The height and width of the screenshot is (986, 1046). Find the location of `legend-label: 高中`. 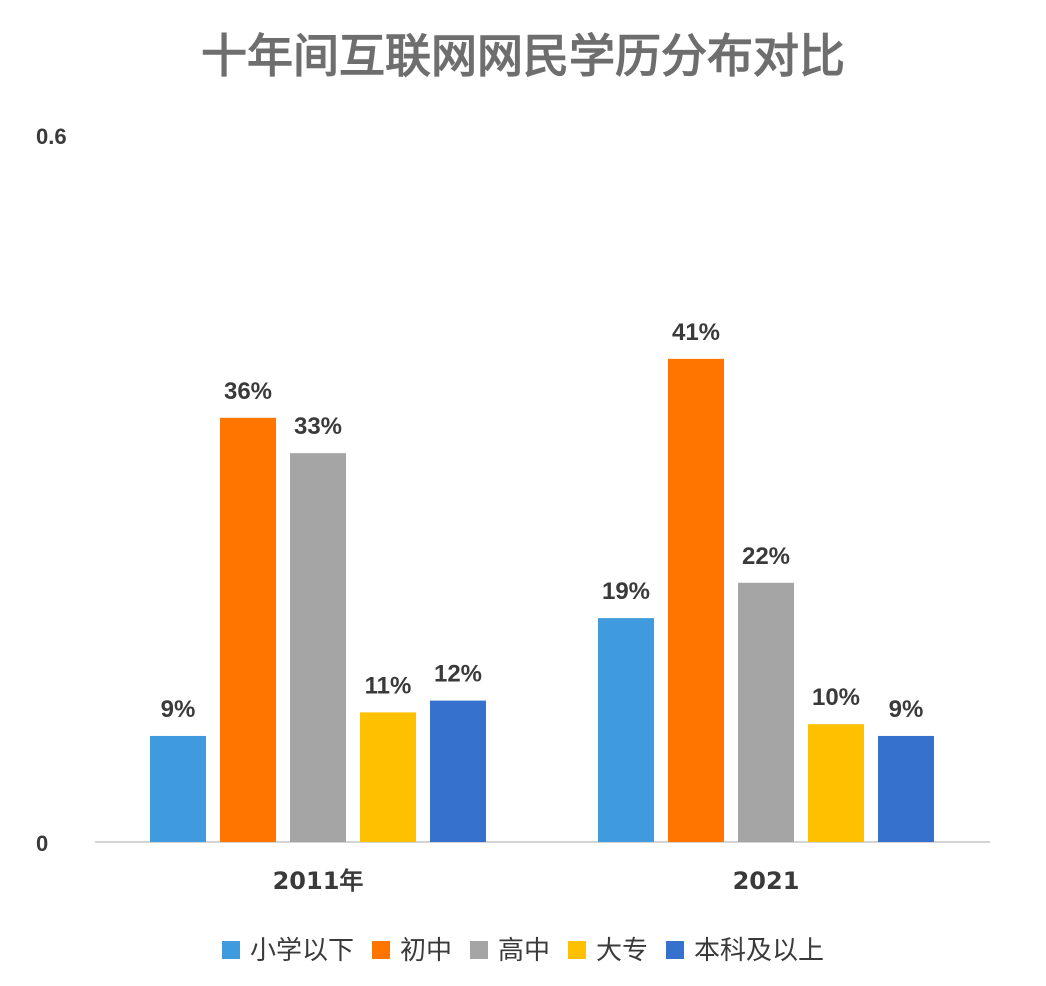

legend-label: 高中 is located at coordinates (524, 951).